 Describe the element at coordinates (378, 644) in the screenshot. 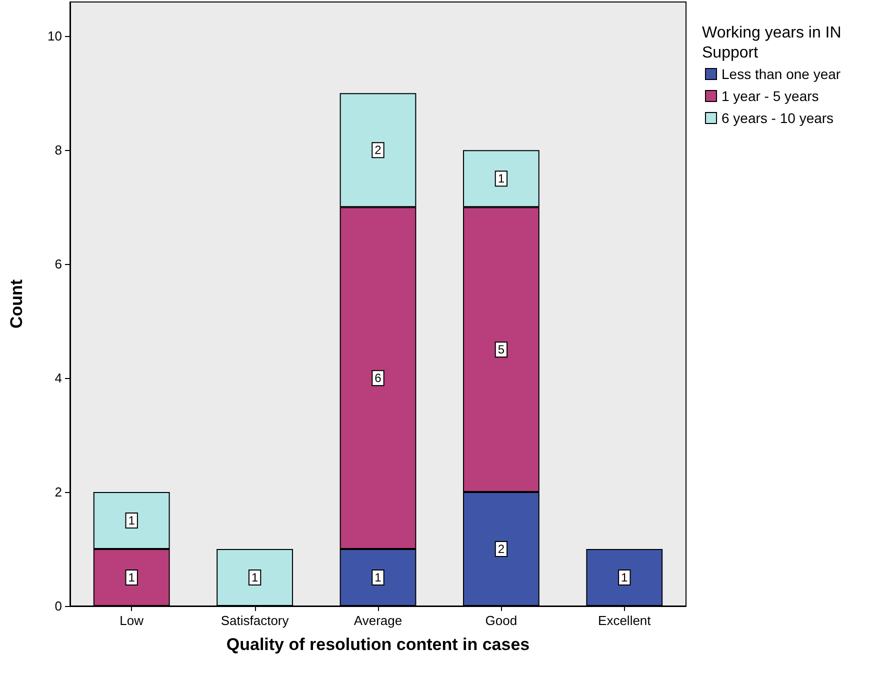

I see `x-axis-title: Quality of resolution content in cases` at that location.